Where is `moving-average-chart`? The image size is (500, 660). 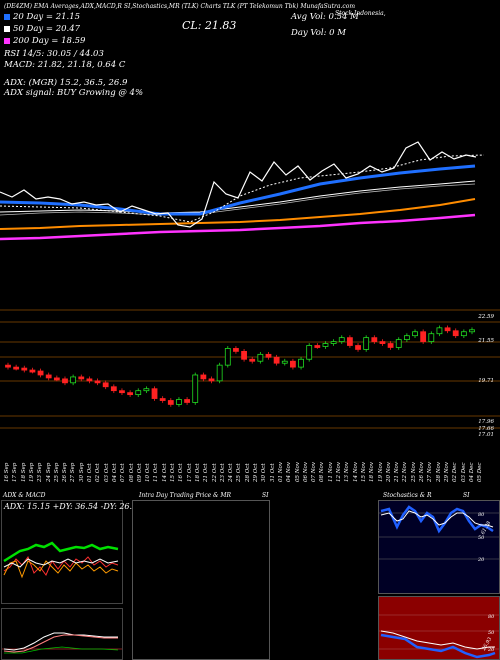
moving-average-chart is located at coordinates (242, 191).